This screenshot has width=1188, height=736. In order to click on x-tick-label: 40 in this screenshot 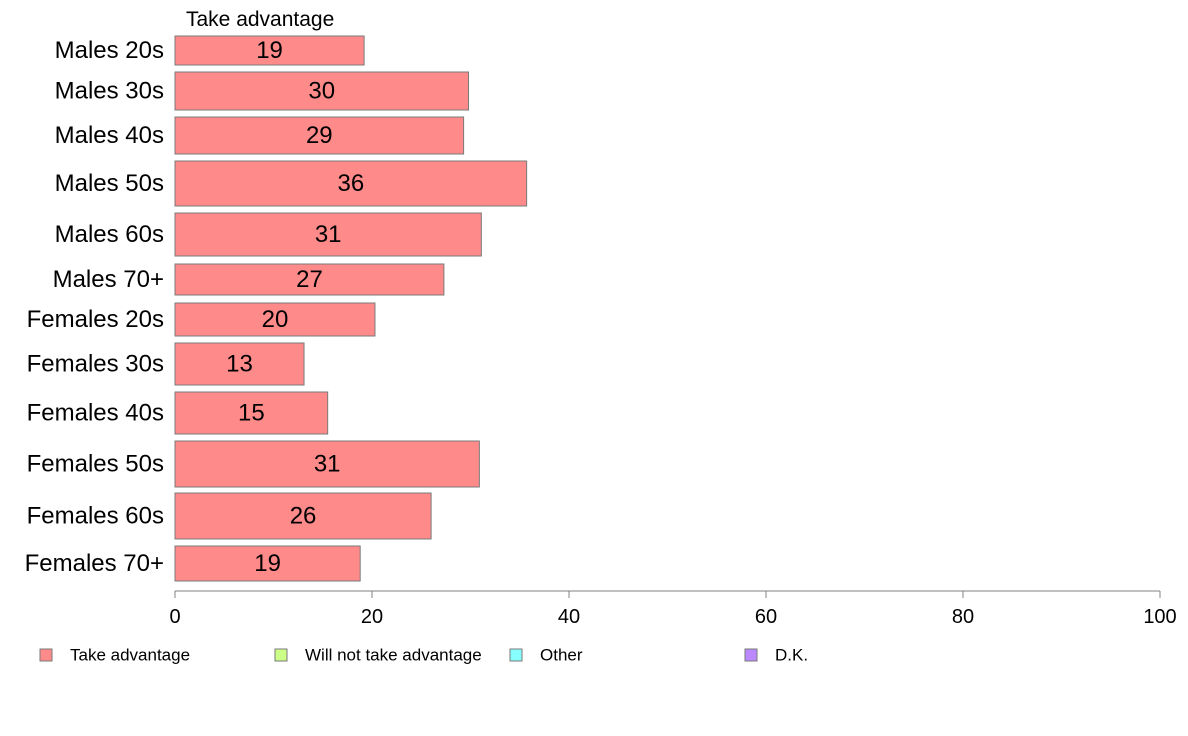, I will do `click(569, 617)`.